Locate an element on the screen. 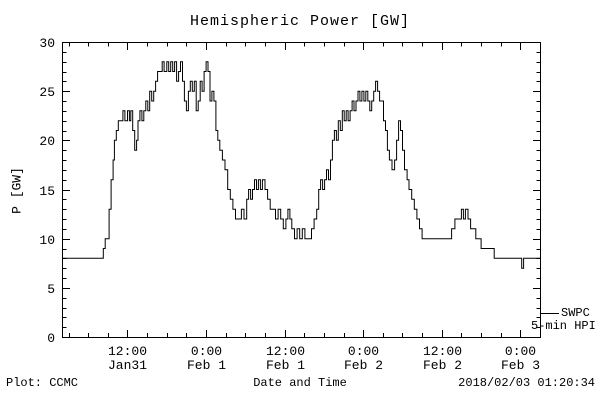 This screenshot has height=400, width=600. x-tick-date-label: Feb 3 is located at coordinates (520, 365).